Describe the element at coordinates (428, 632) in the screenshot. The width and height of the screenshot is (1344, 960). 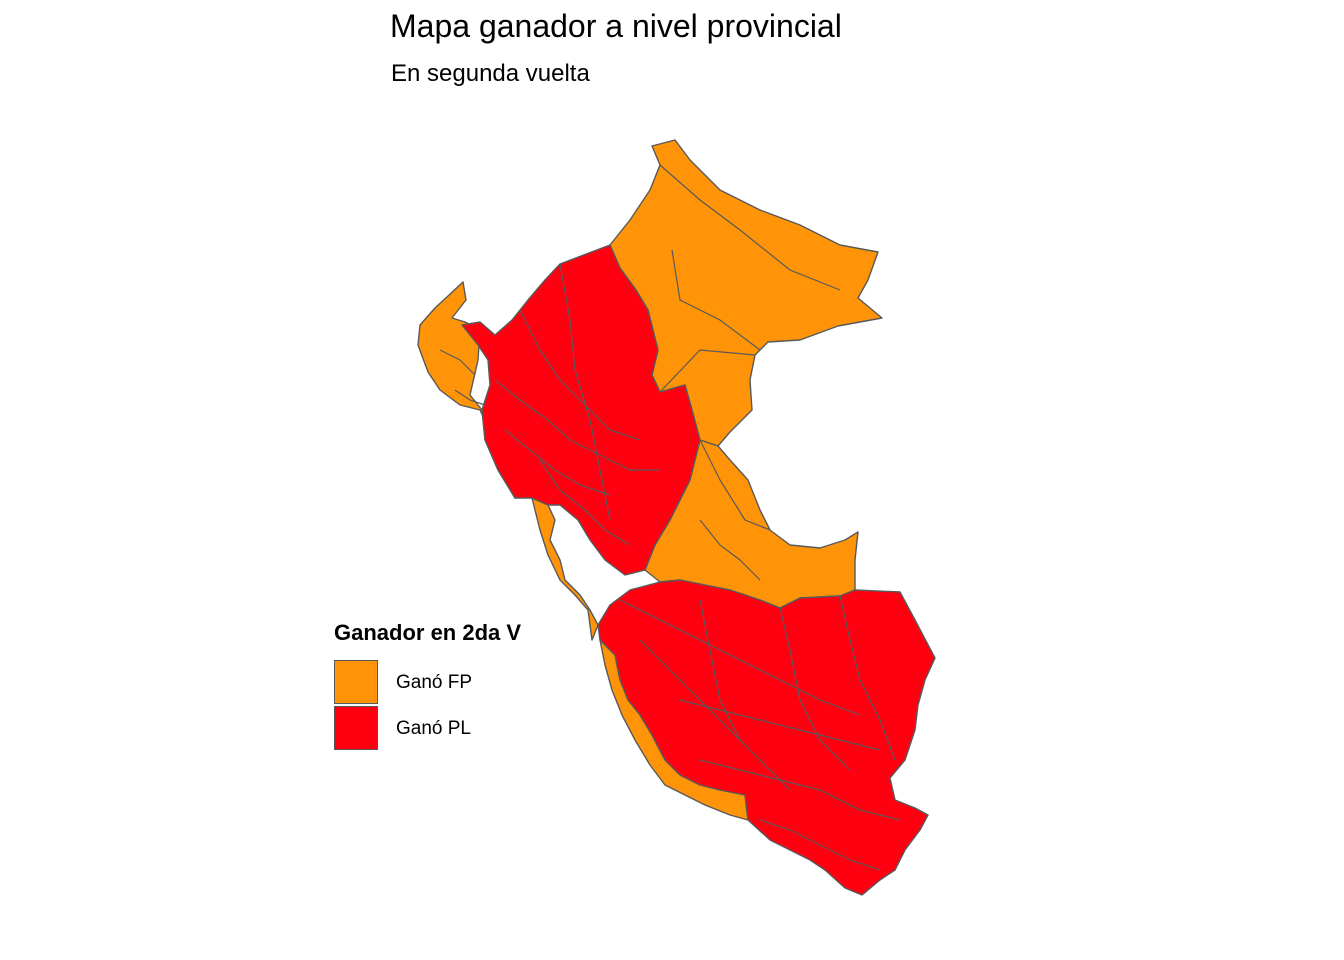
I see `legend-title: Ganador en 2da V` at that location.